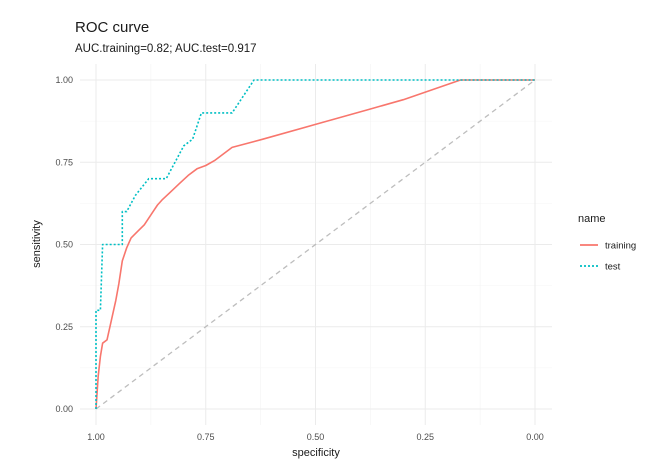 The width and height of the screenshot is (650, 464). Describe the element at coordinates (64, 162) in the screenshot. I see `y-tick-label: 0.75` at that location.